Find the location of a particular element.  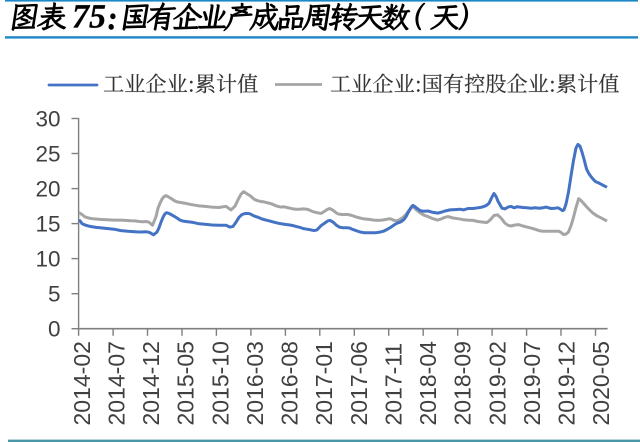

svg-text: 15 is located at coordinates (47, 224).